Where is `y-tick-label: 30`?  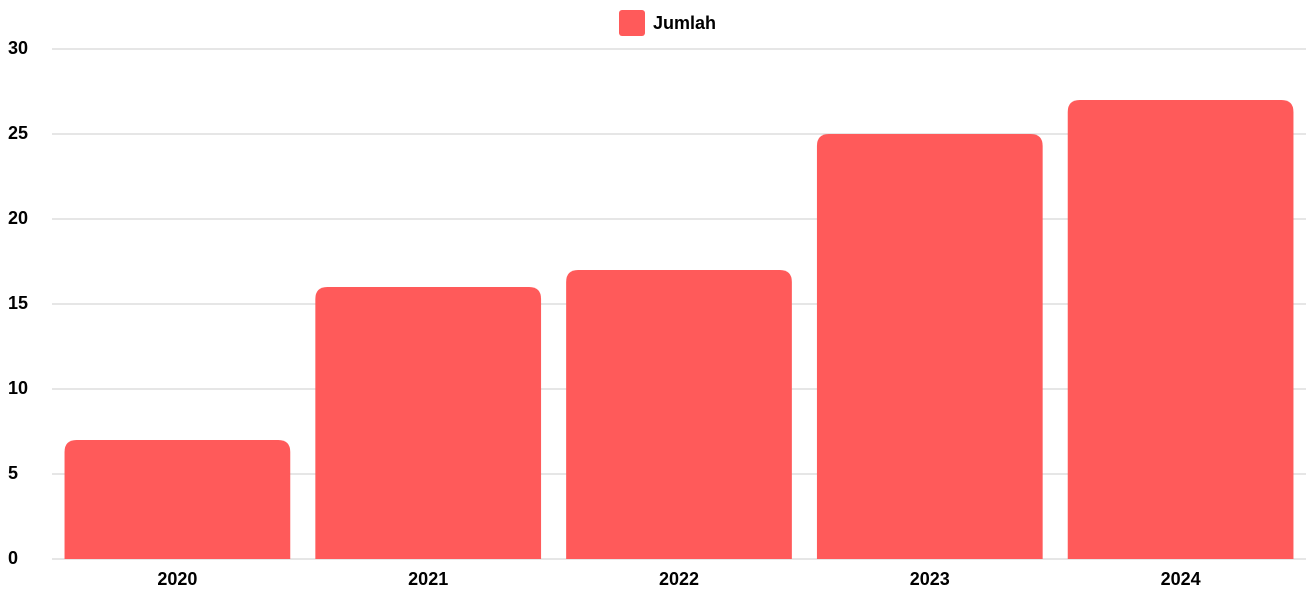
y-tick-label: 30 is located at coordinates (18, 48).